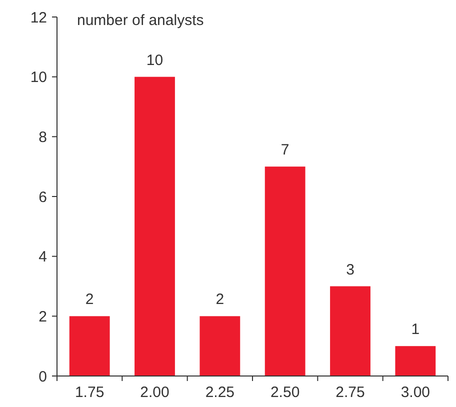 The width and height of the screenshot is (456, 407). What do you see at coordinates (350, 269) in the screenshot?
I see `data-label: 3` at bounding box center [350, 269].